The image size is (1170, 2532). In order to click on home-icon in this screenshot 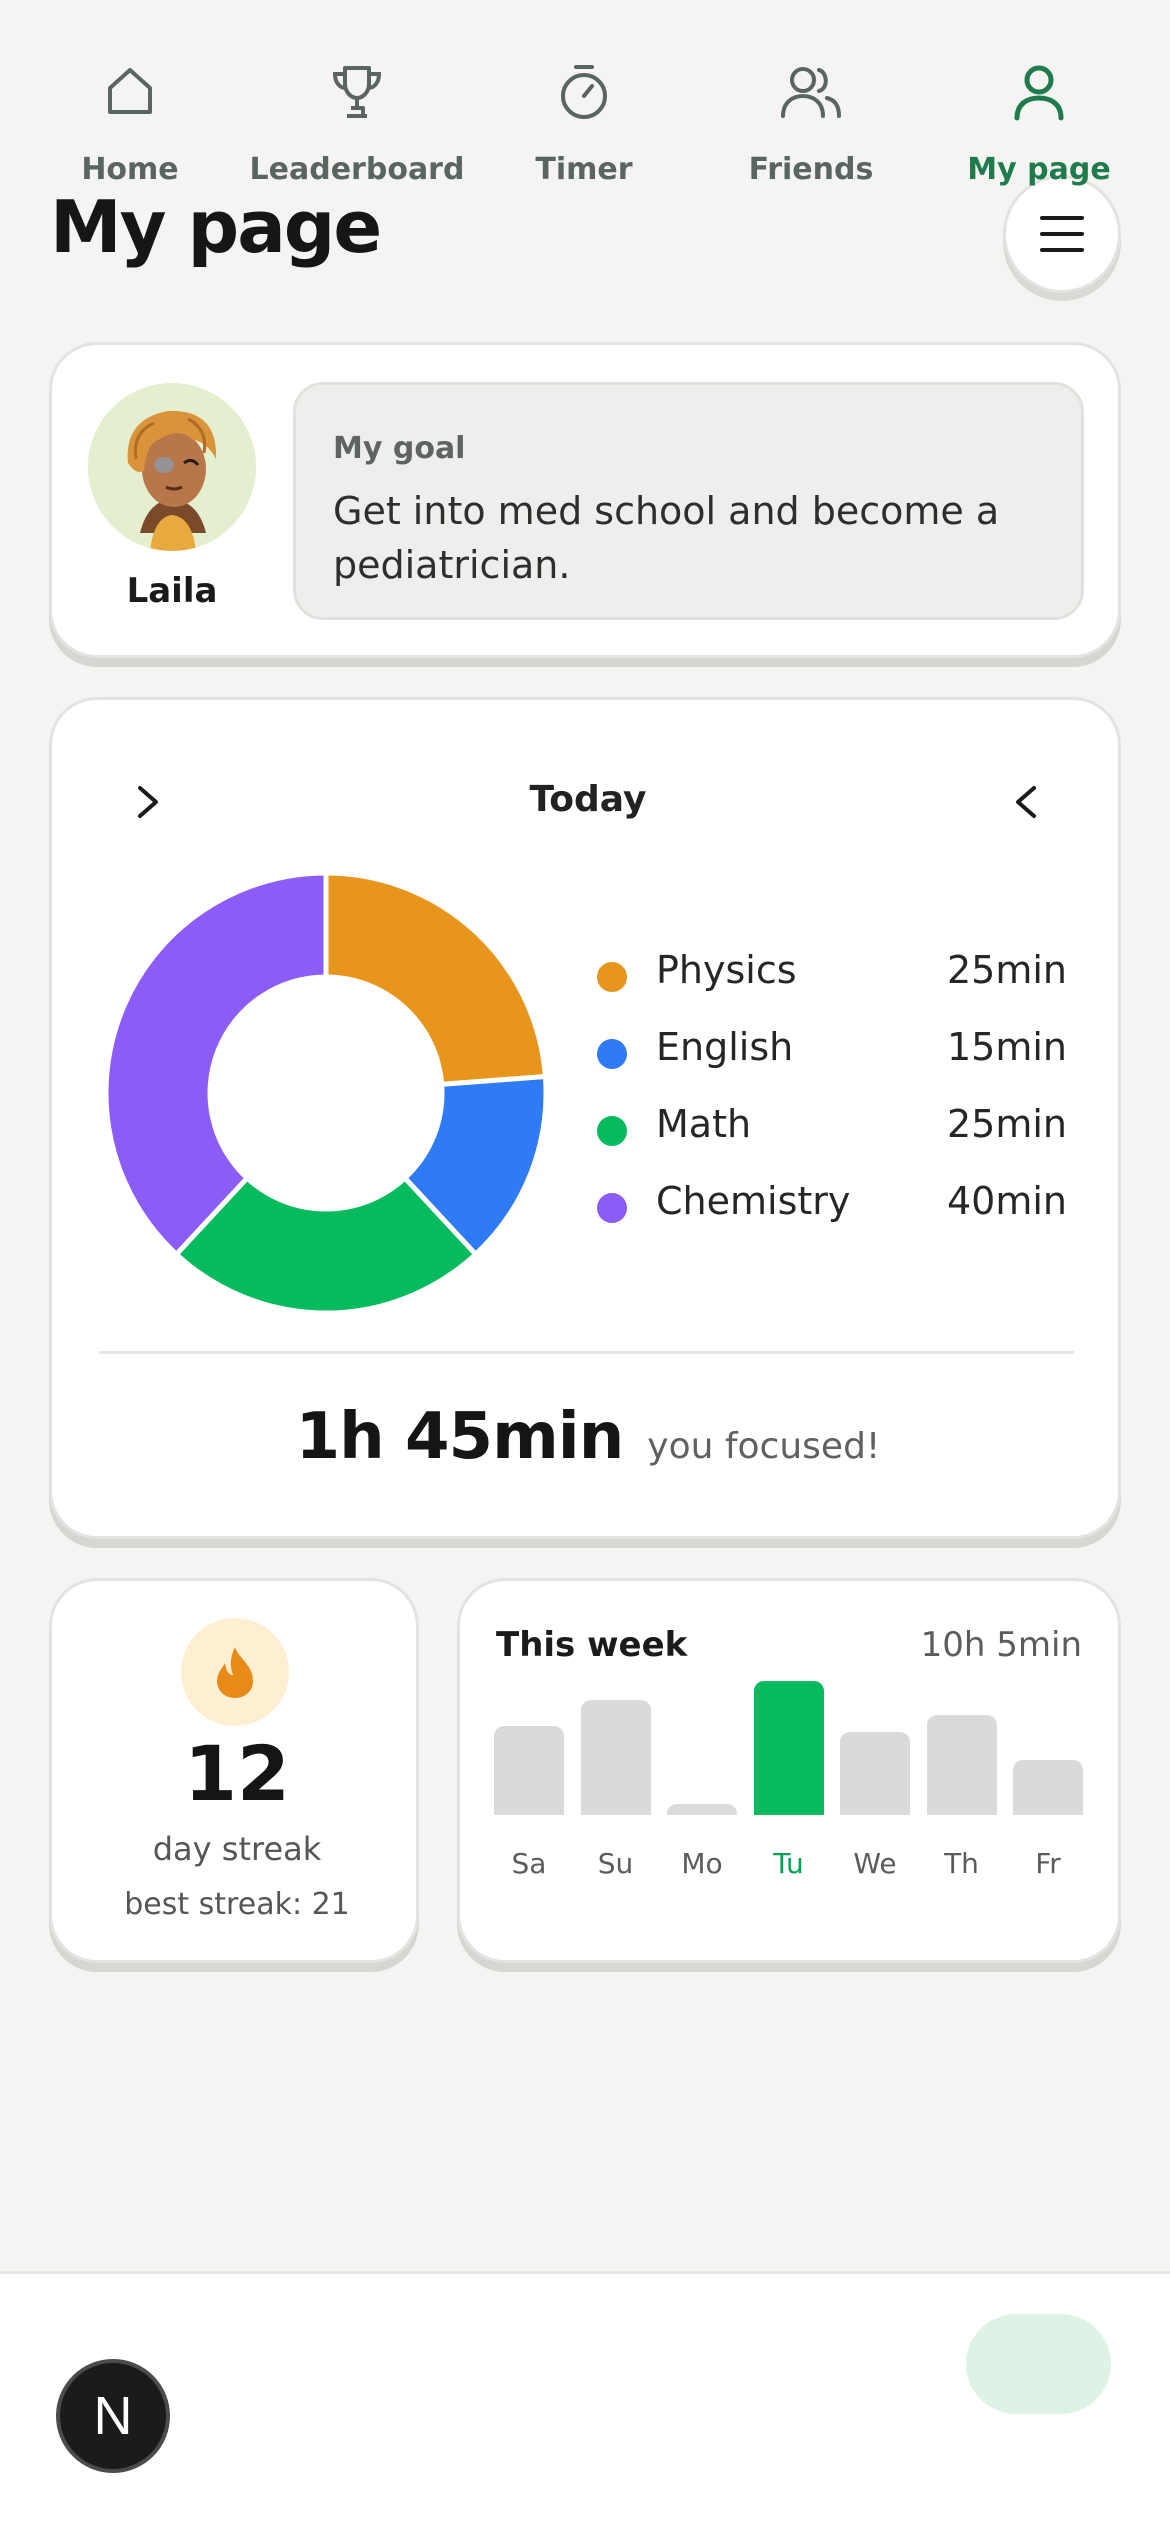, I will do `click(130, 91)`.